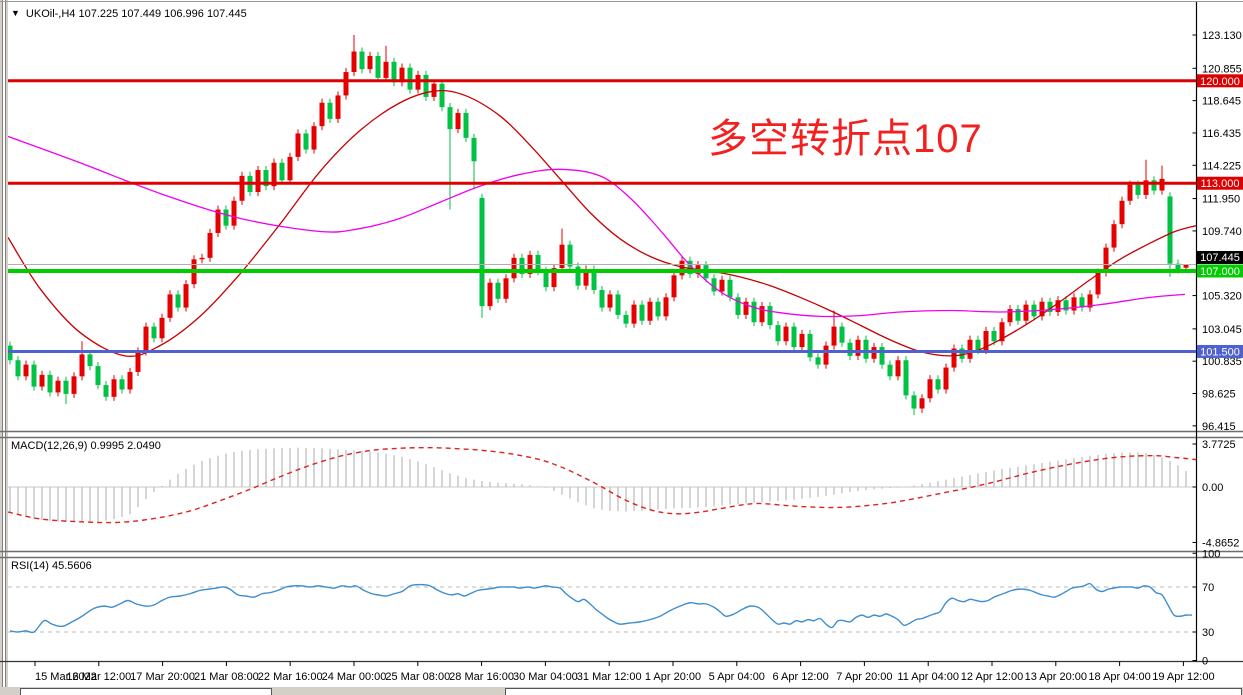 Image resolution: width=1243 pixels, height=695 pixels. I want to click on time-axis-label: 17 Mar 20:00, so click(162, 677).